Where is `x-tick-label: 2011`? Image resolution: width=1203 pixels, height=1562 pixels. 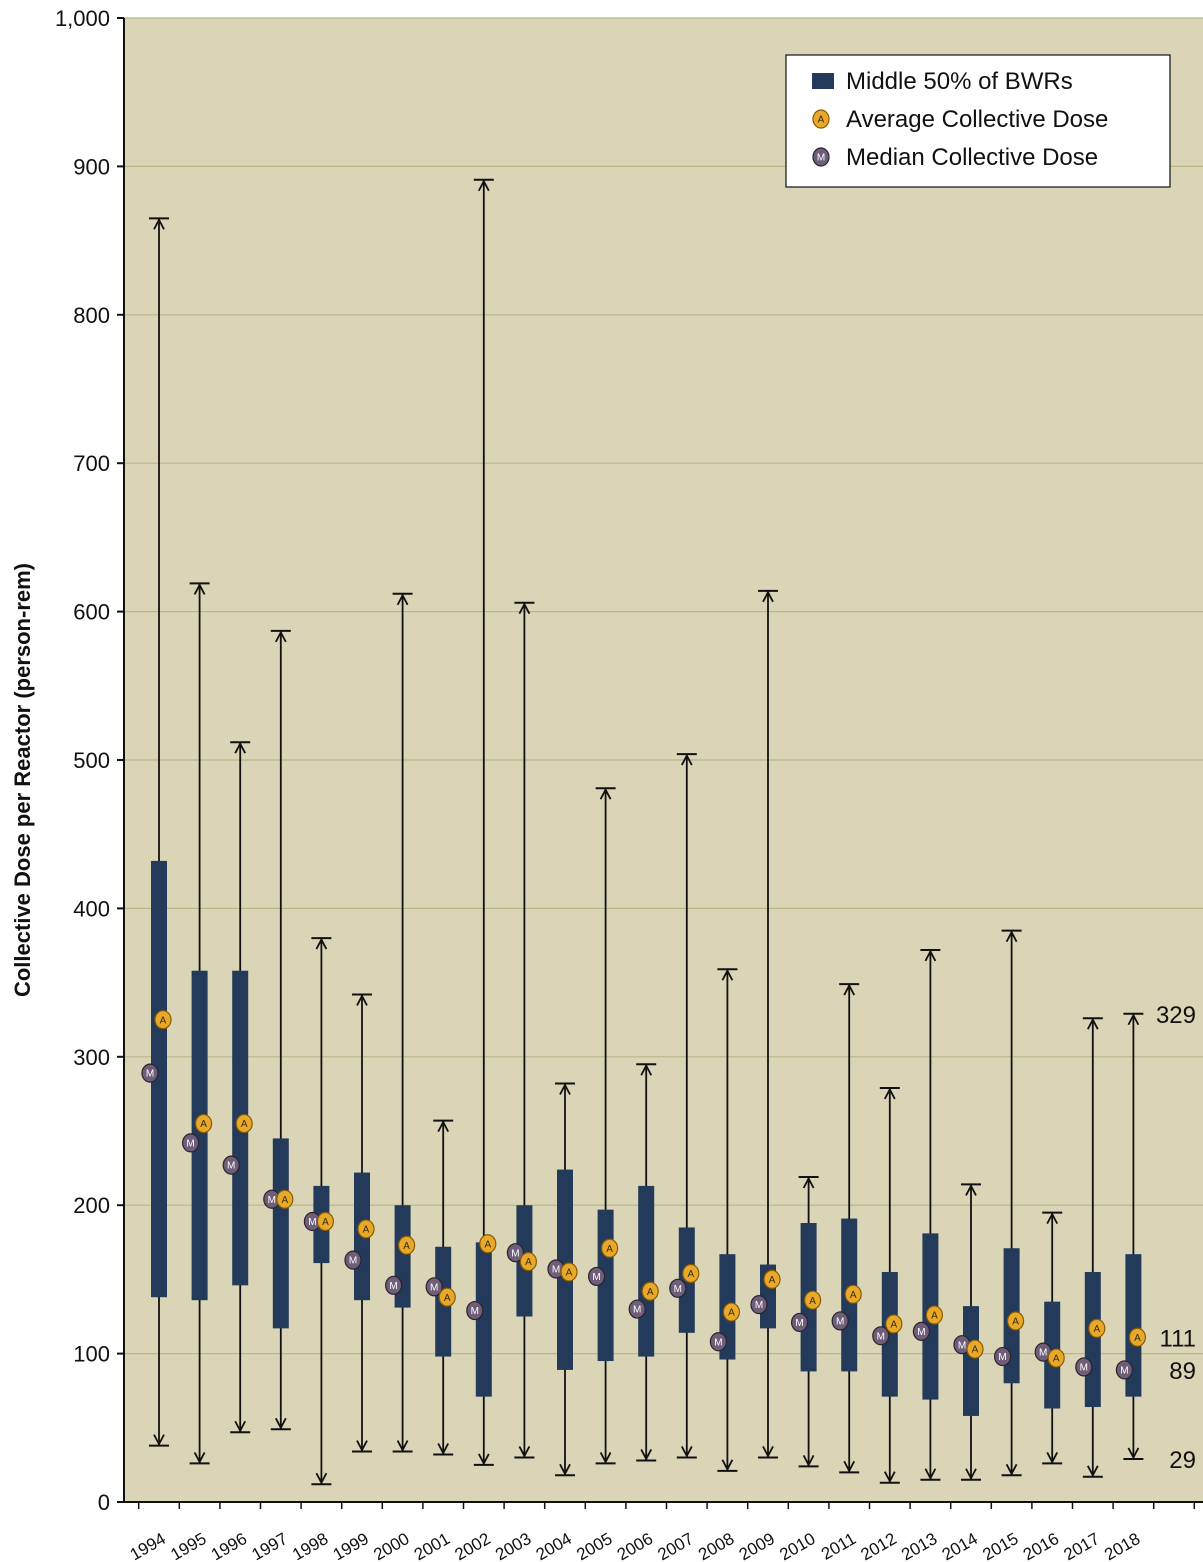 x-tick-label: 2011 is located at coordinates (838, 1545).